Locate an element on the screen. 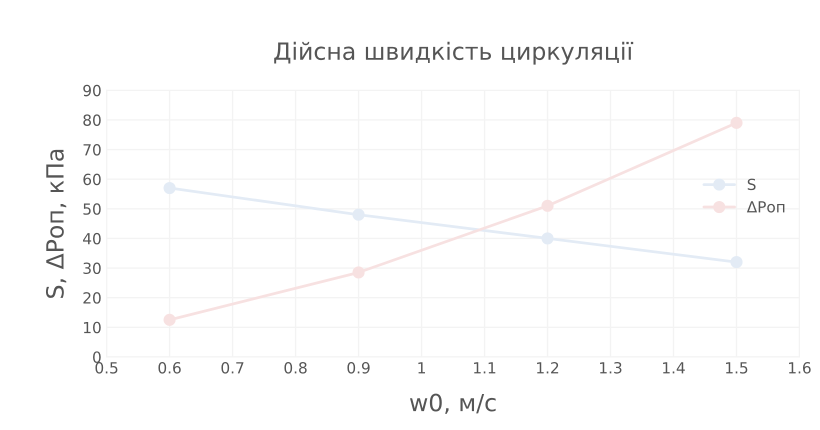  y-tick-label: 40 is located at coordinates (92, 238).